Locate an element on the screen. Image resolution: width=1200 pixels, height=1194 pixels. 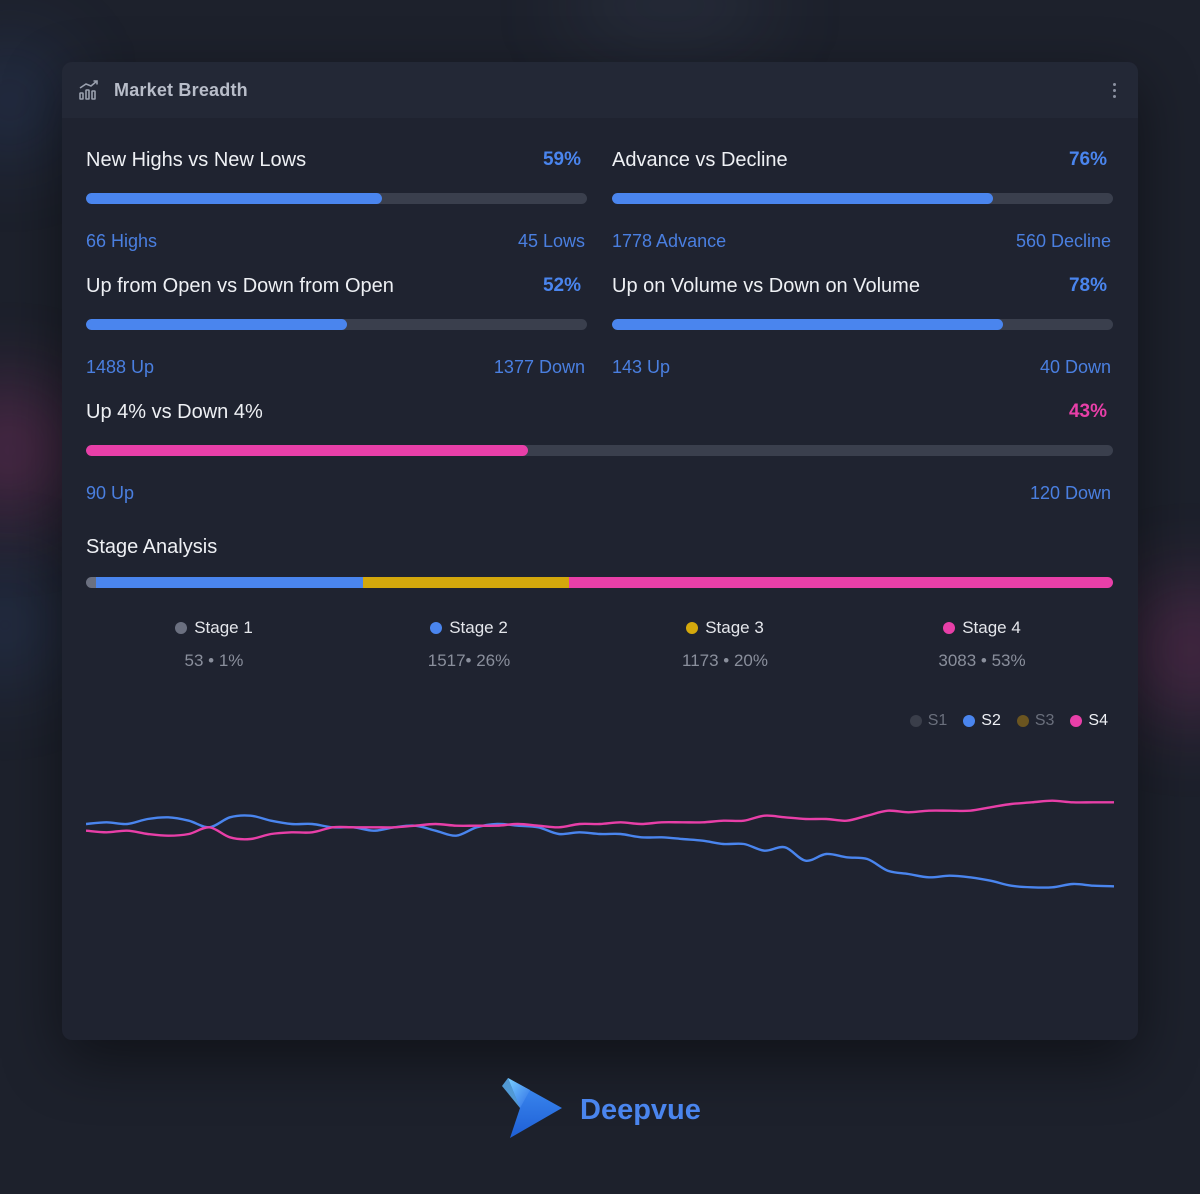
breadth-metric: New Highs vs New Lows 59% 66 Highs 45 Lows is located at coordinates (336, 204).